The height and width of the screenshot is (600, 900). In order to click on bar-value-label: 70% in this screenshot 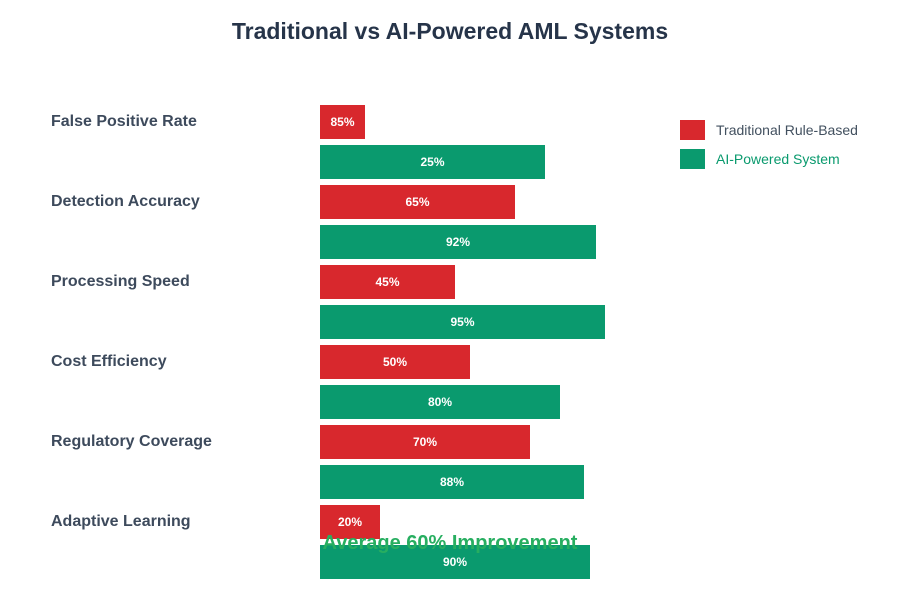, I will do `click(425, 442)`.